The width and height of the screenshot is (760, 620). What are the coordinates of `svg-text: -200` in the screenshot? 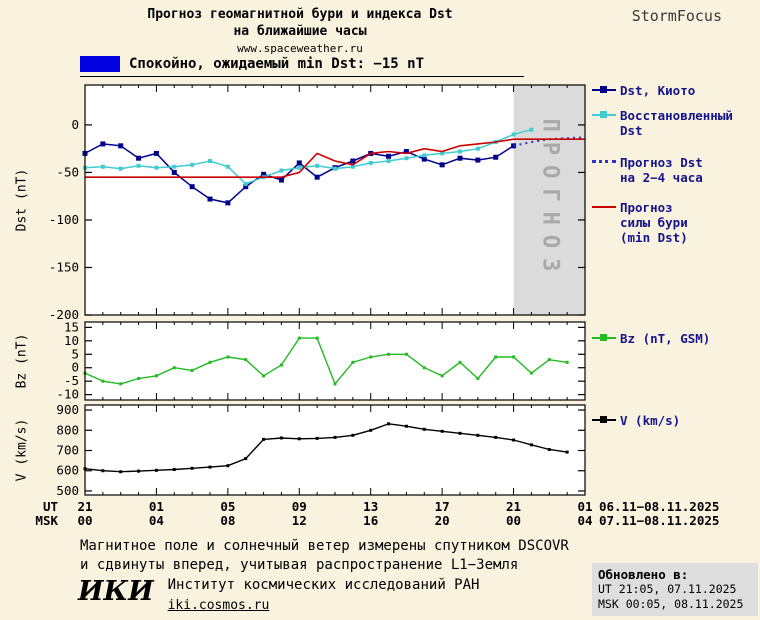 It's located at (64, 314).